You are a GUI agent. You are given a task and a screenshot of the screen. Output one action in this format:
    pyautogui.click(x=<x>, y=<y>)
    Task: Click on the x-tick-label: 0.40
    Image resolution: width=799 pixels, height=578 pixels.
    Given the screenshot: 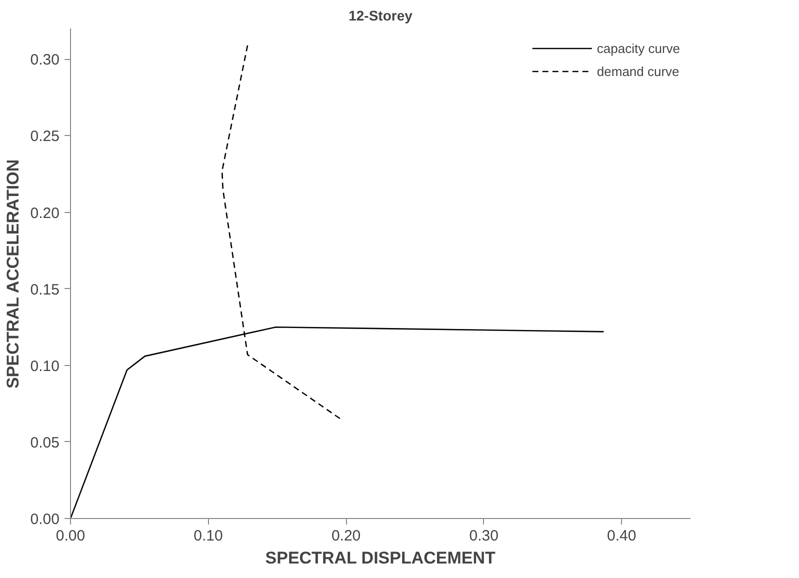 What is the action you would take?
    pyautogui.click(x=621, y=536)
    